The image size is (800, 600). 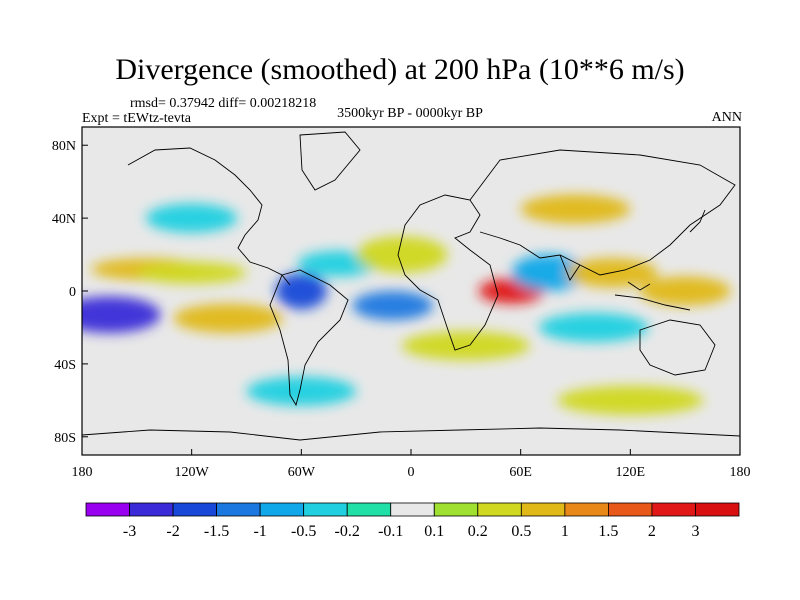 I want to click on colorbar-label: -0.2, so click(x=347, y=531).